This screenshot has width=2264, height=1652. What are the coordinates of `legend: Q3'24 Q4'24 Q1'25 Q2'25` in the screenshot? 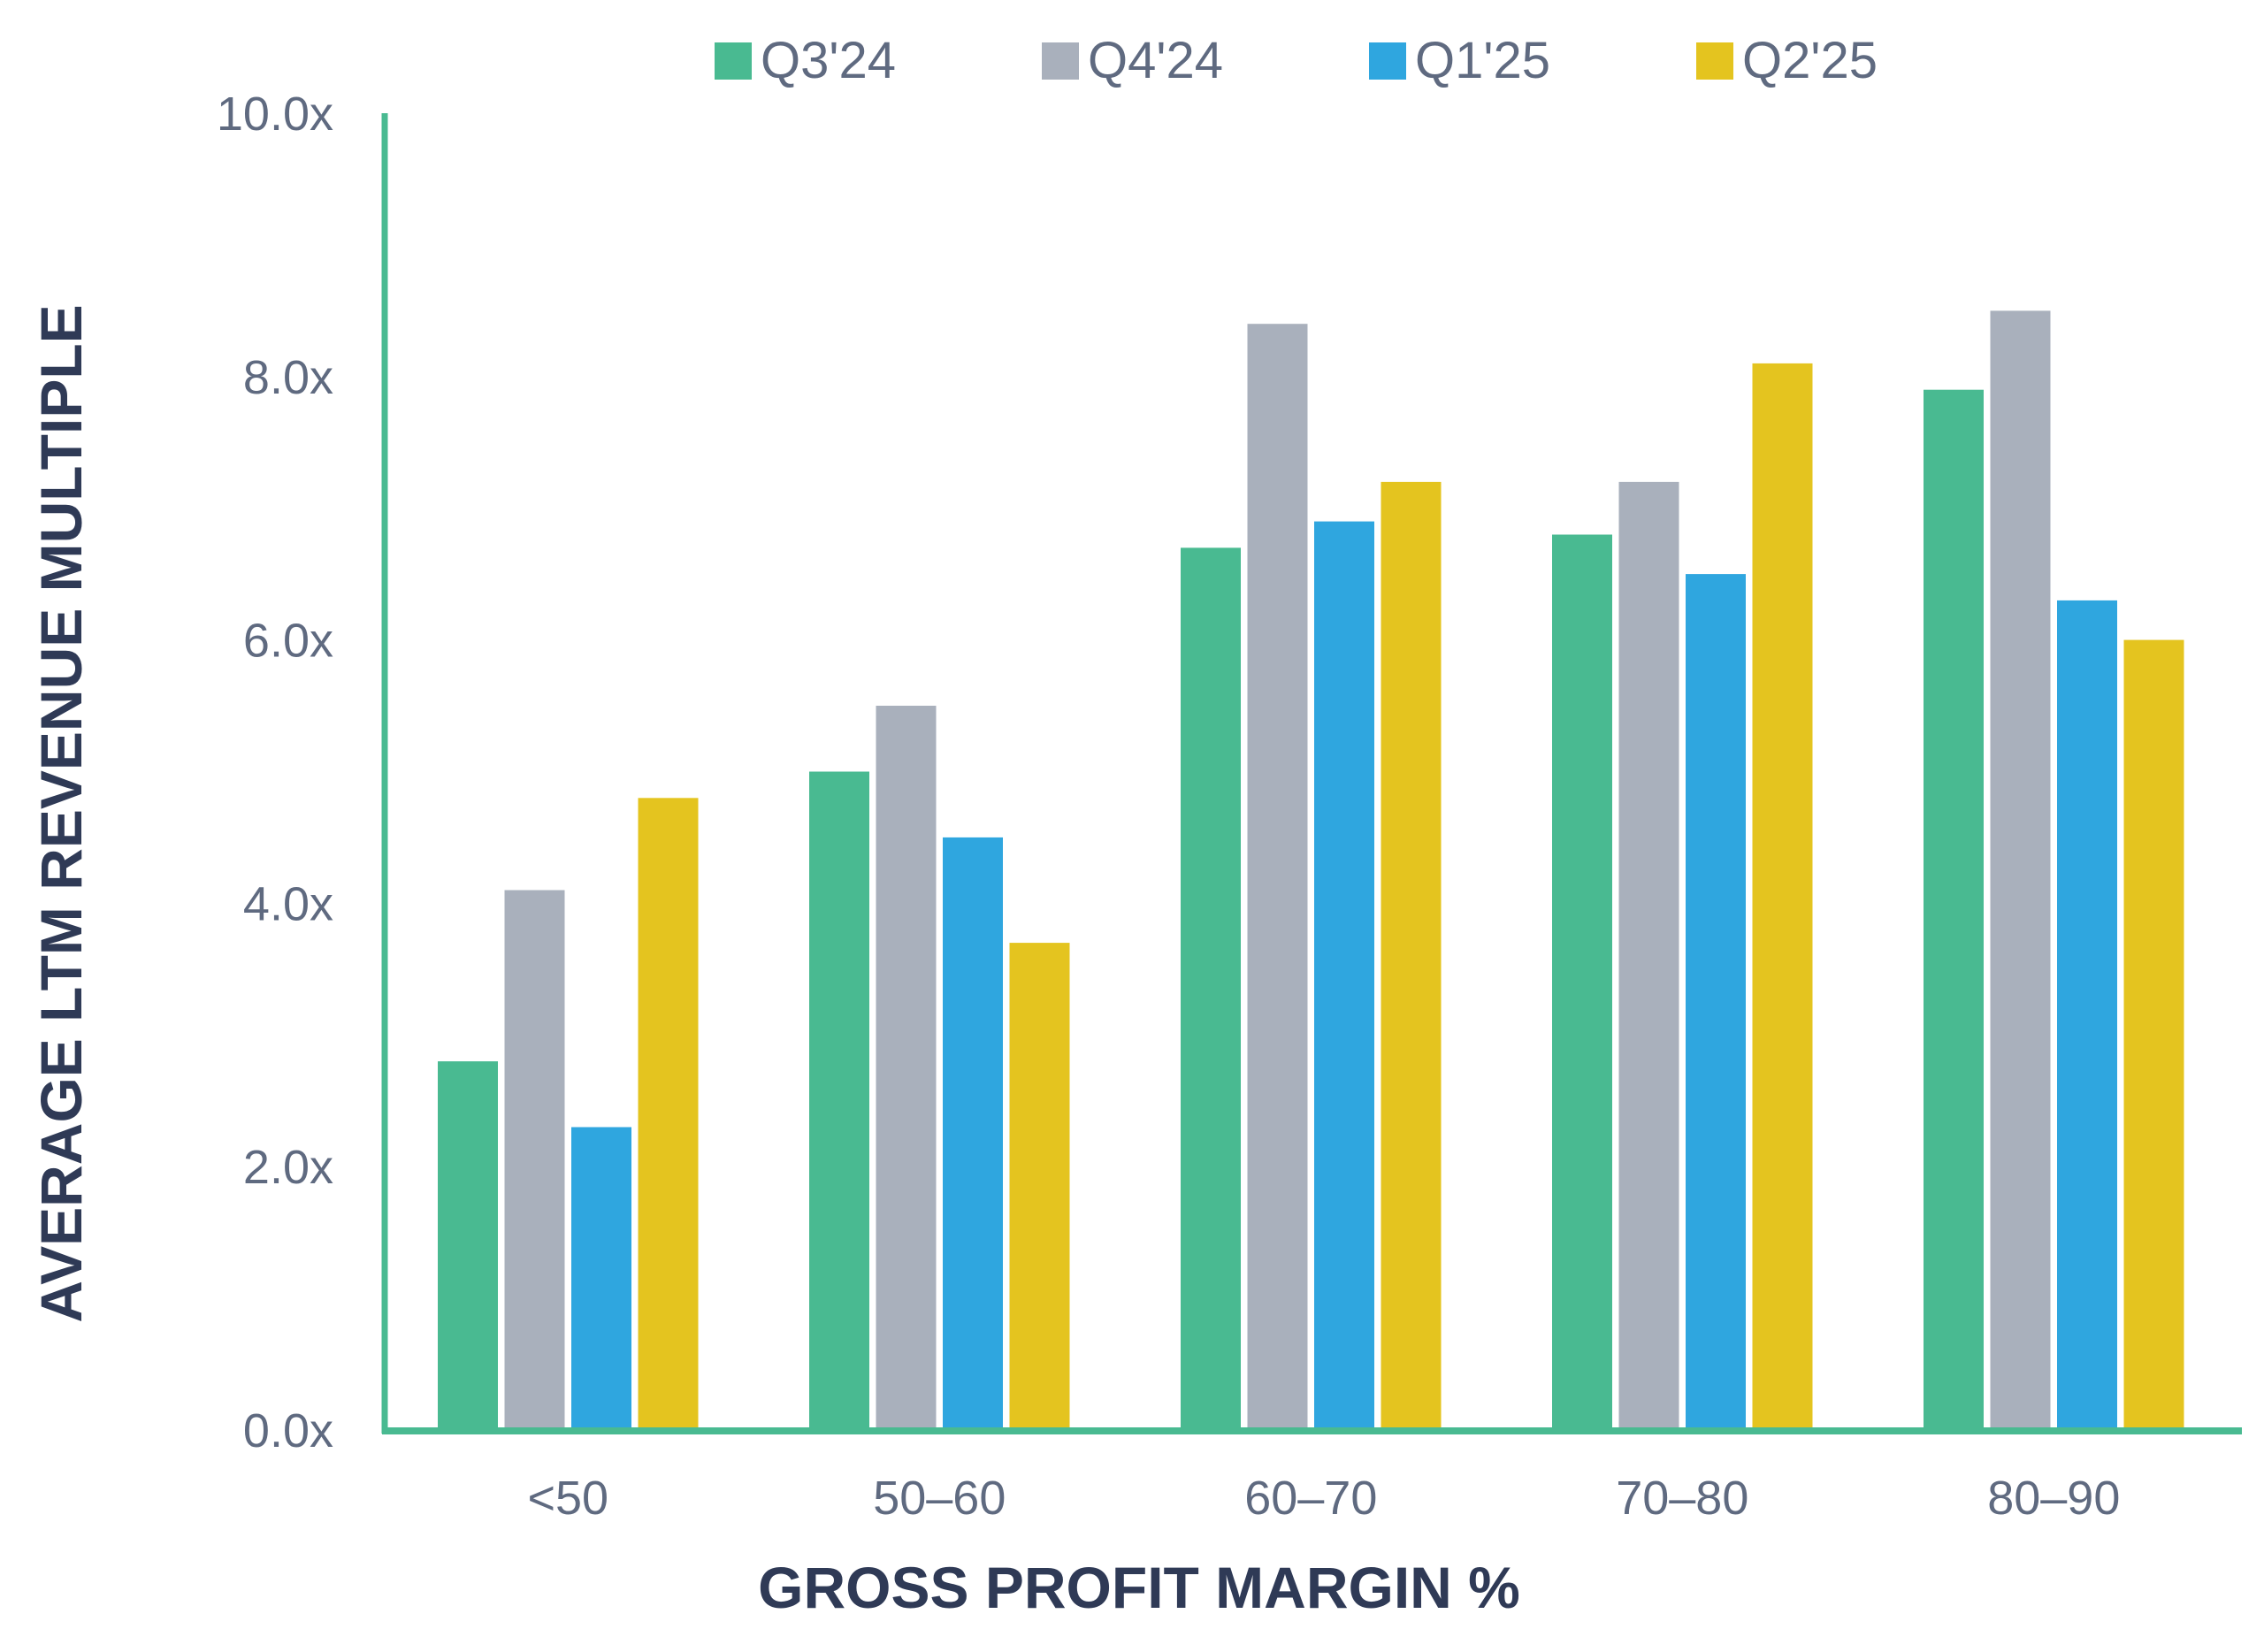 It's located at (1296, 60).